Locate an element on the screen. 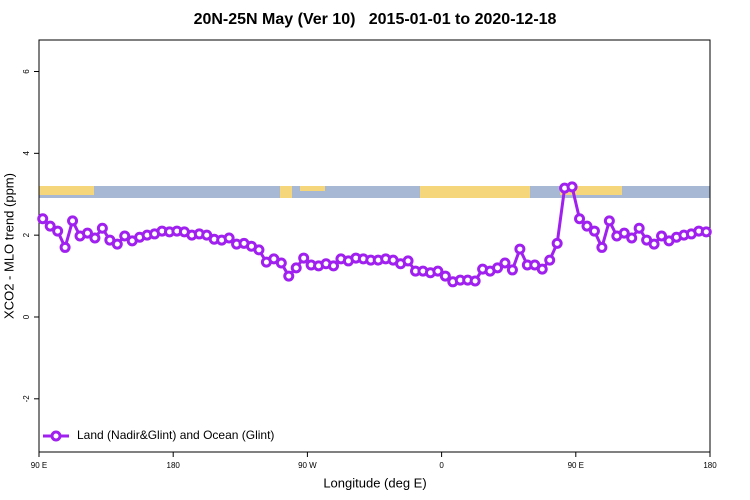  y-tick-label: 6 is located at coordinates (26, 71).